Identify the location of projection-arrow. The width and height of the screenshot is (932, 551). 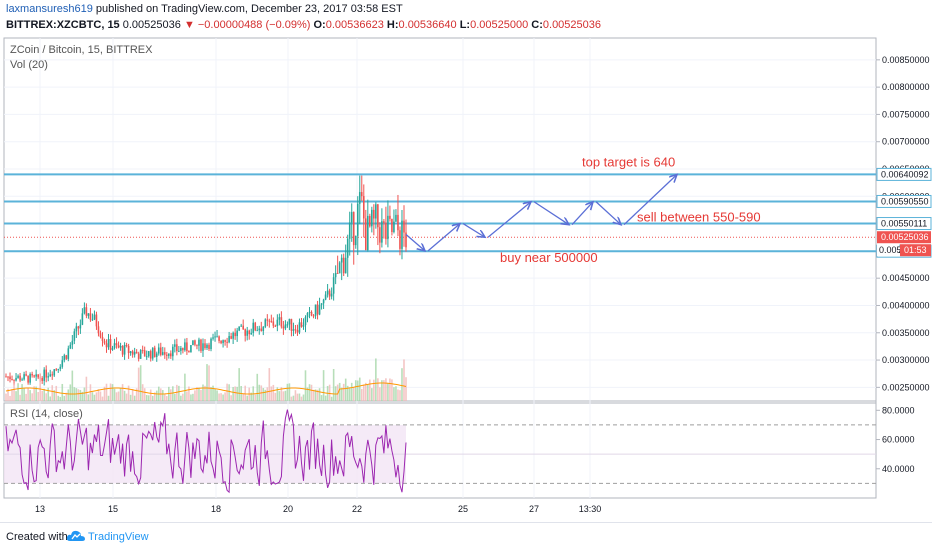
(473, 230).